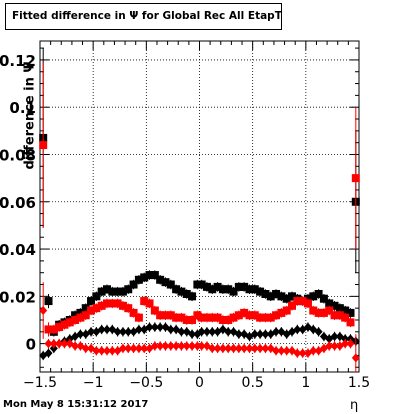 Image resolution: width=400 pixels, height=414 pixels. What do you see at coordinates (305, 383) in the screenshot?
I see `x-tick-label: 1` at bounding box center [305, 383].